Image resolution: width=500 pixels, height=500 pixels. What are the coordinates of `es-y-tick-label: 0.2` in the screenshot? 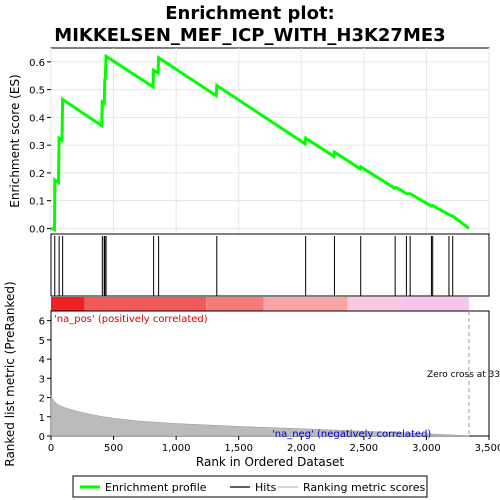 It's located at (37, 174).